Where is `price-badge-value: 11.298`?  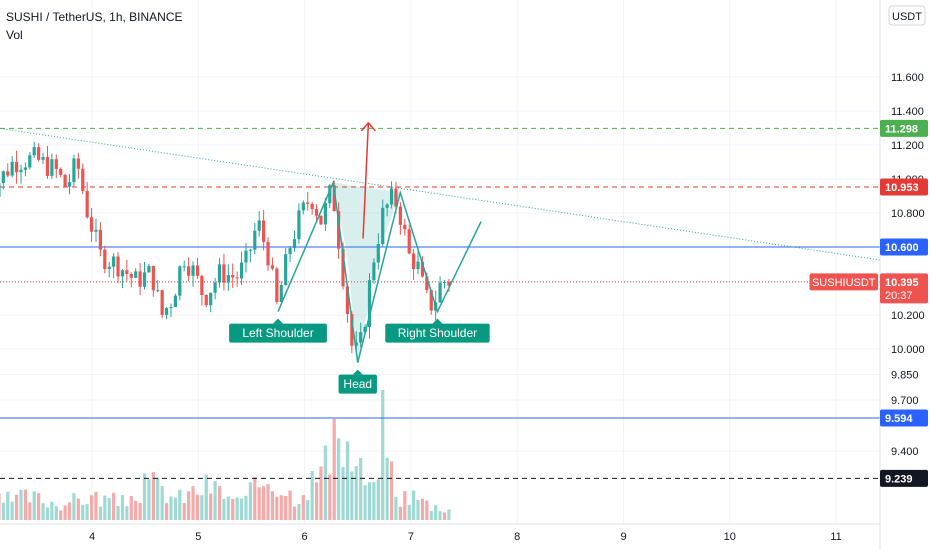 price-badge-value: 11.298 is located at coordinates (901, 129).